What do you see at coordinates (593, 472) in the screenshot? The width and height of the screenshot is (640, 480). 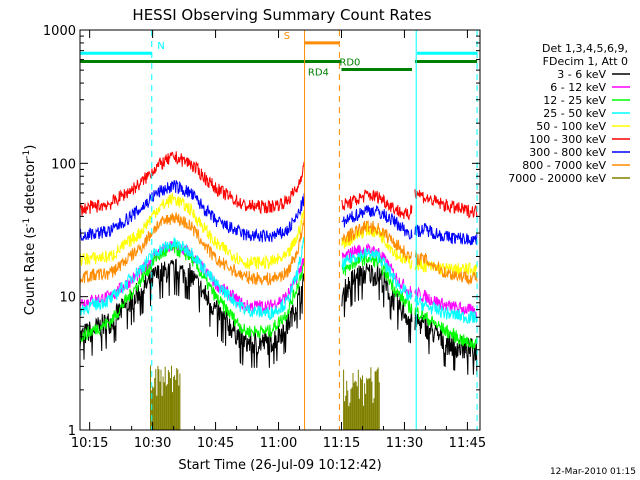 I see `footer-date: 12-Mar-2010 01:15` at bounding box center [593, 472].